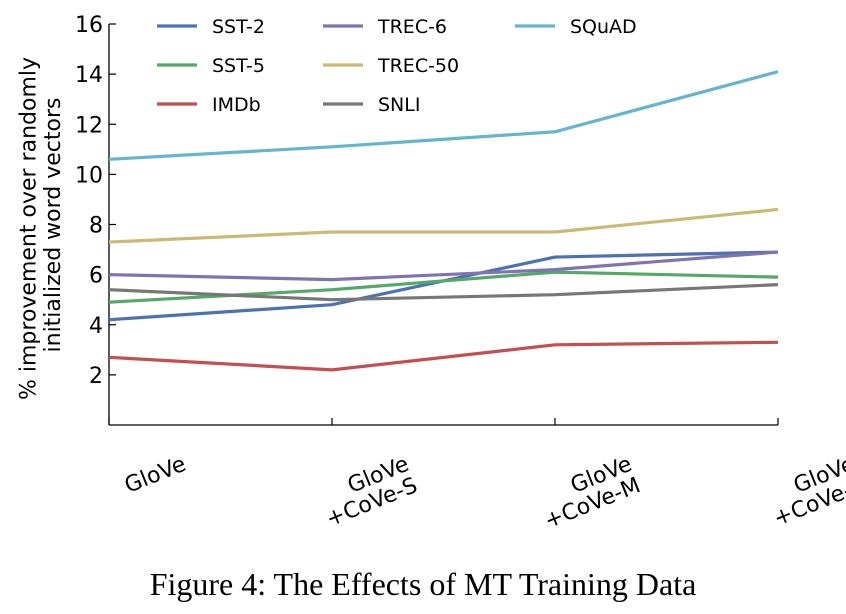  I want to click on legend-label: SST-5, so click(238, 66).